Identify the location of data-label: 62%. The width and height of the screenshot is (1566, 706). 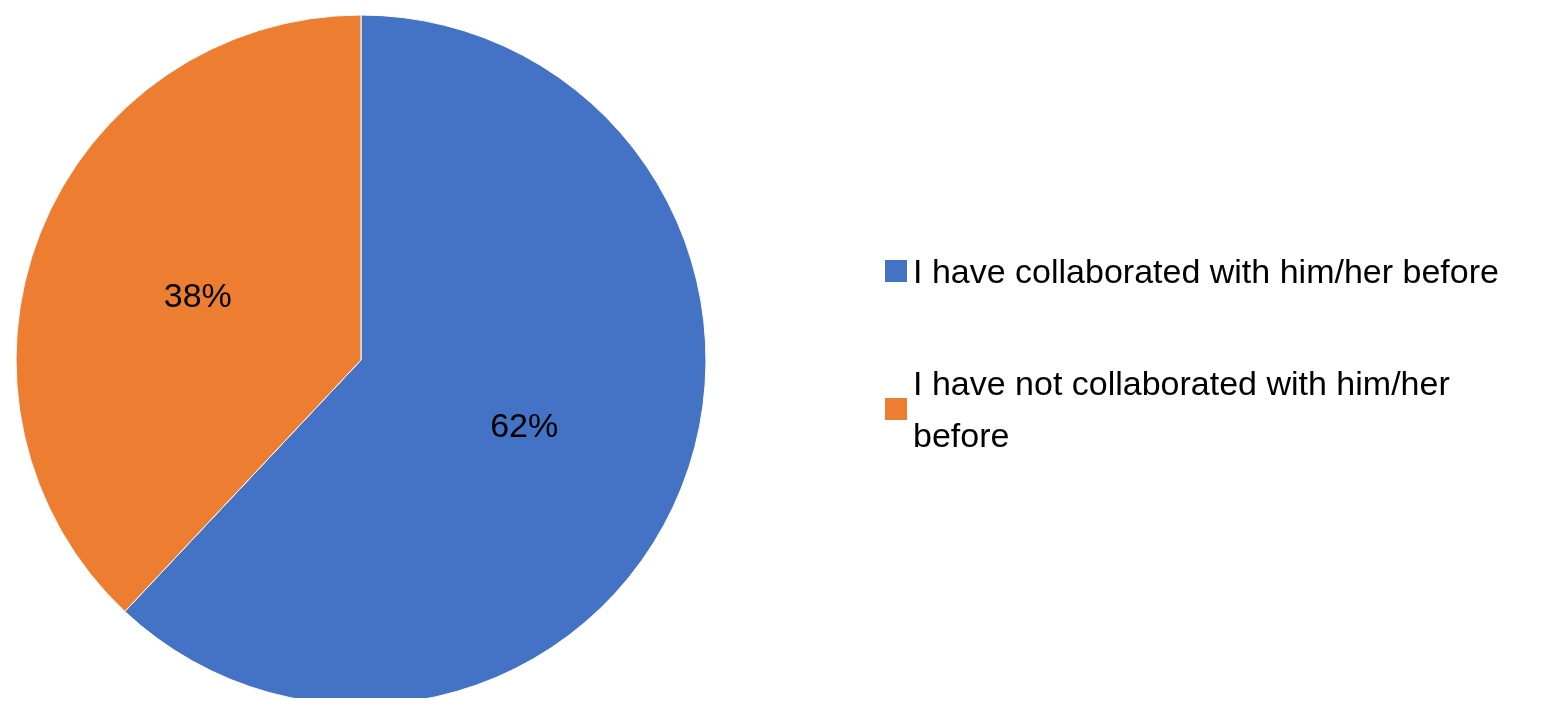
(524, 424).